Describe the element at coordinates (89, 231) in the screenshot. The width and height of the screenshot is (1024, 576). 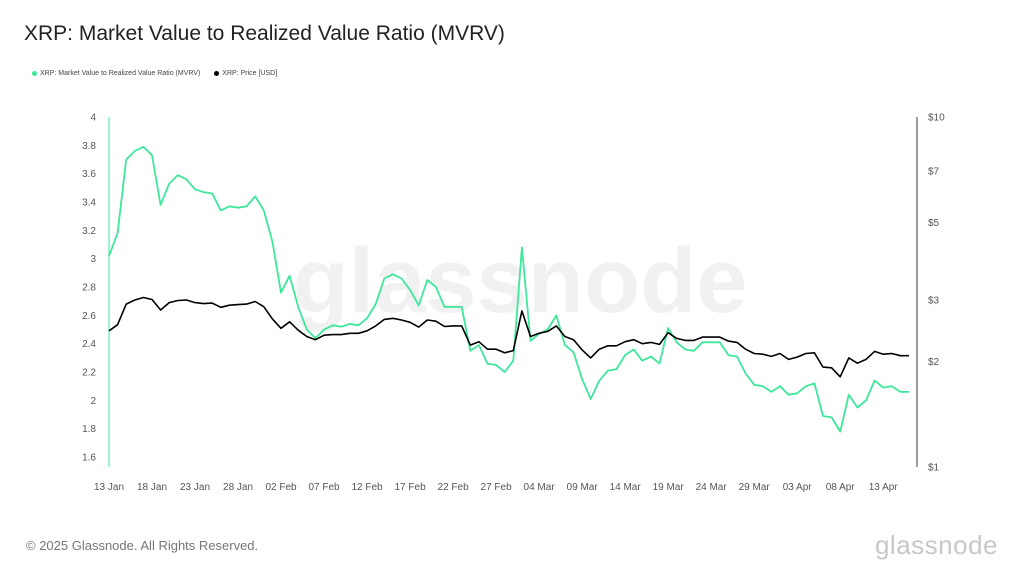
I see `y-left-tick-label: 3.2` at that location.